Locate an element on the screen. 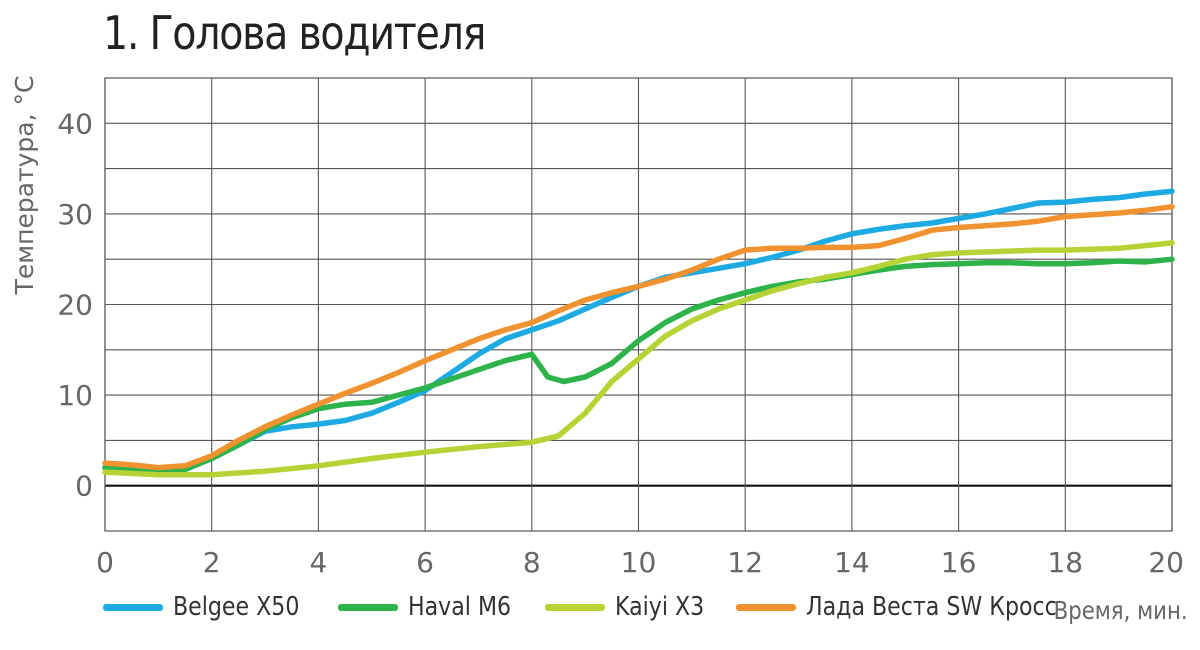 The height and width of the screenshot is (650, 1200). legend-item-belgee: Belgee X50 is located at coordinates (212, 607).